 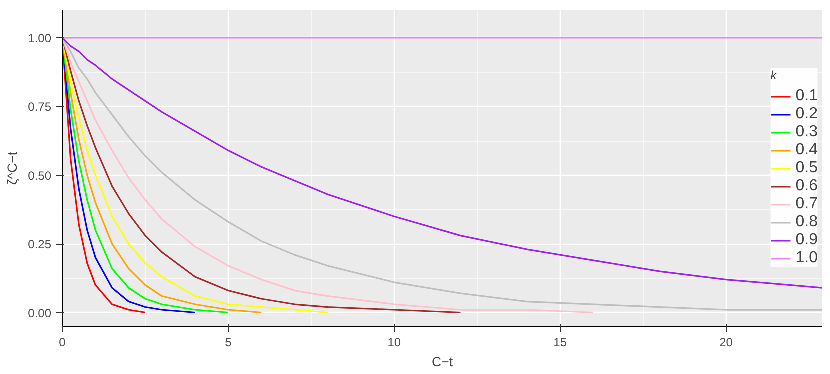 I want to click on legend-label: 0.2, so click(x=807, y=115).